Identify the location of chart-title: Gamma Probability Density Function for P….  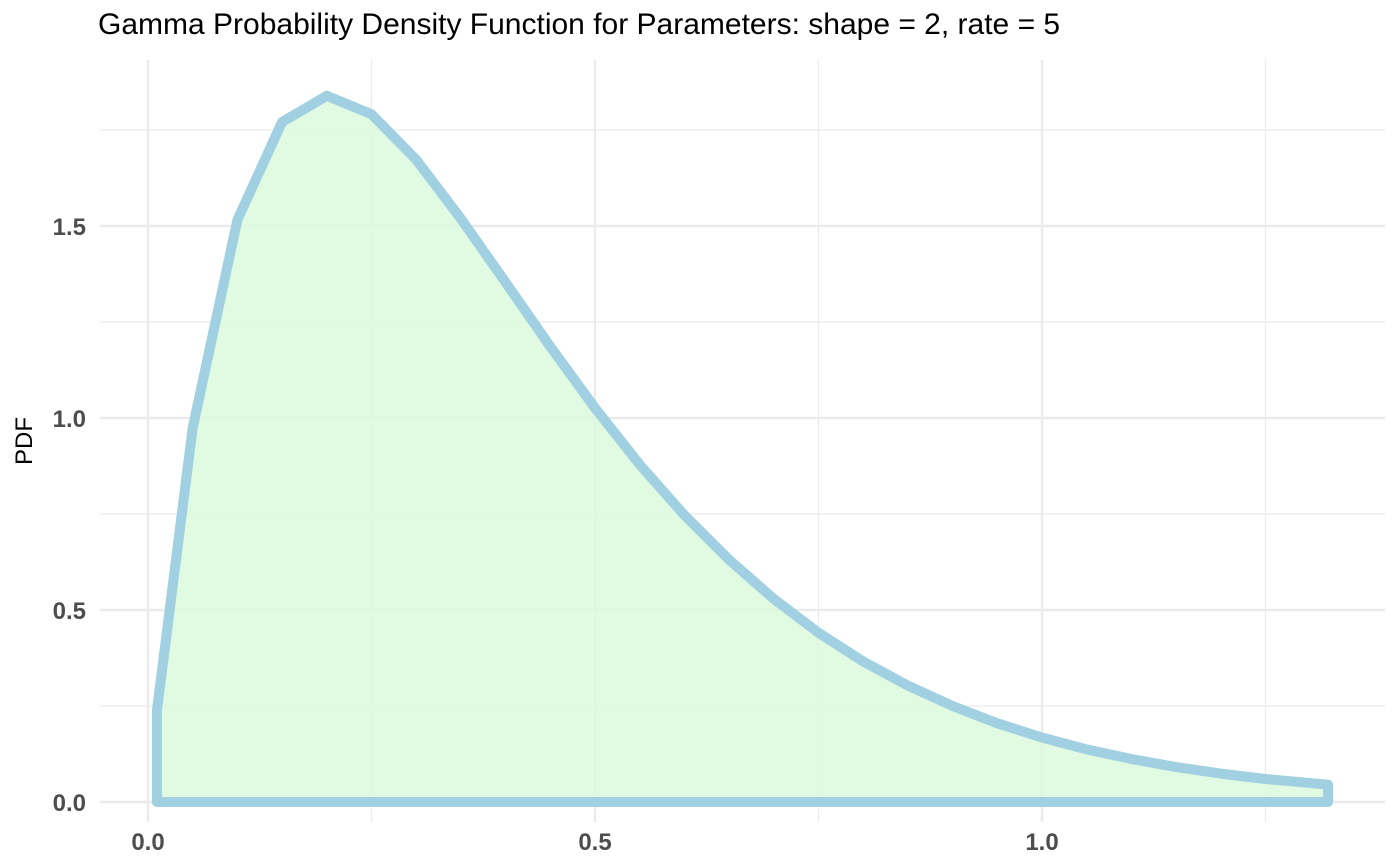
(579, 24).